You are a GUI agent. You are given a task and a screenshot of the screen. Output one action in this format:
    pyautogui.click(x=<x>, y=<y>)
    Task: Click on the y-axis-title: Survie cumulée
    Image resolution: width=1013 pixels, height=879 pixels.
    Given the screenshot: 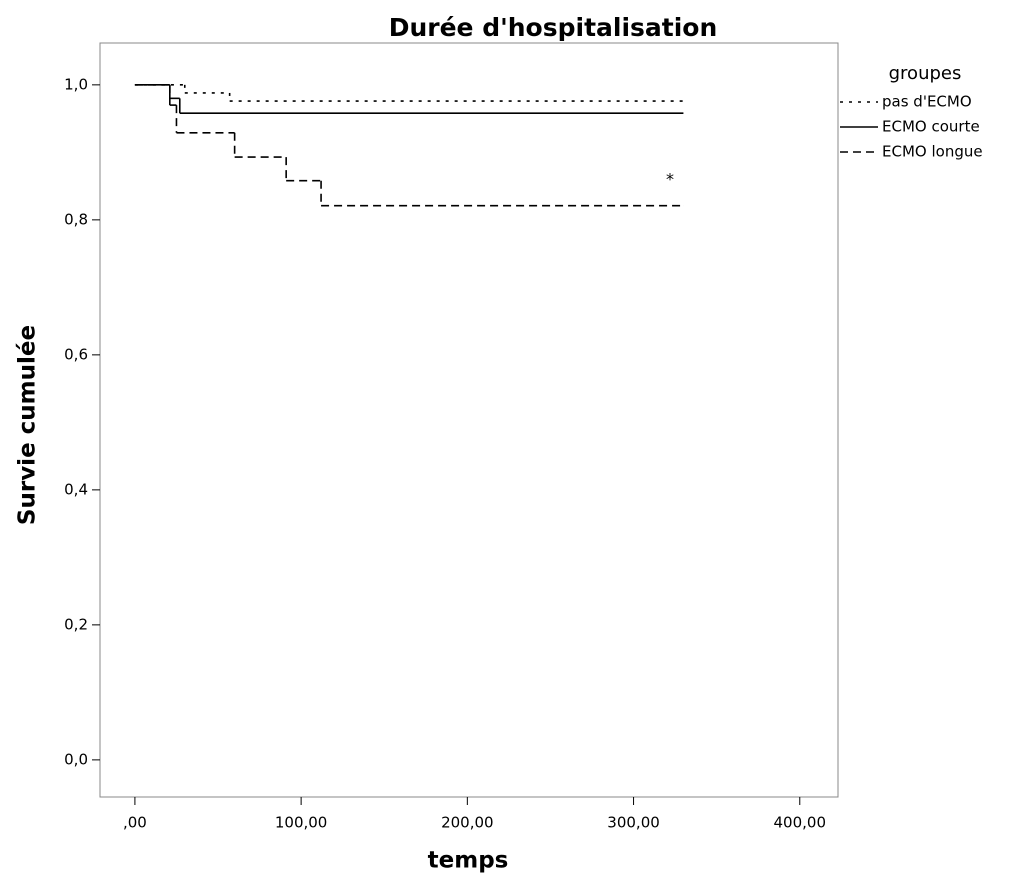 What is the action you would take?
    pyautogui.click(x=28, y=425)
    